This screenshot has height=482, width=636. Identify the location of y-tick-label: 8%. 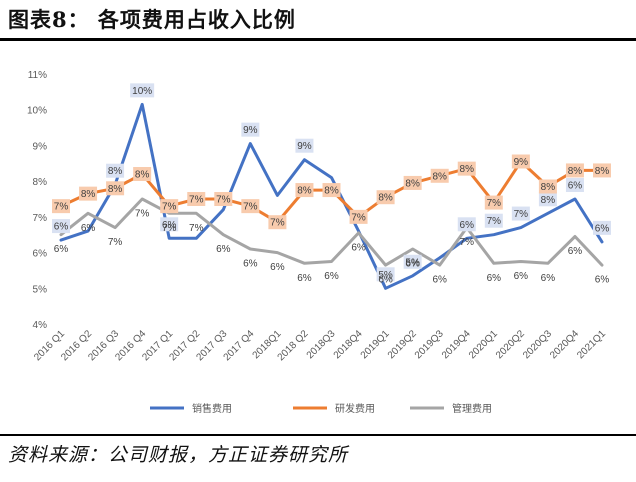
(40, 182).